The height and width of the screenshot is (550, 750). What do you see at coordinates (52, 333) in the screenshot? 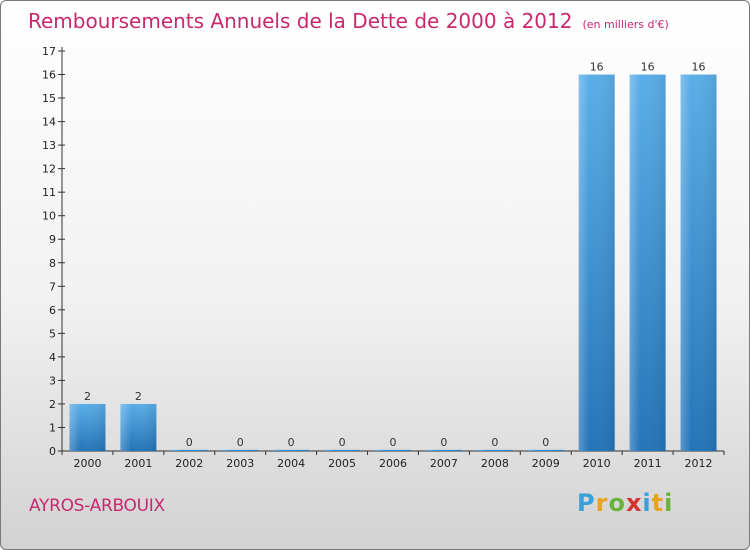
I see `y-tick-label: 5` at bounding box center [52, 333].